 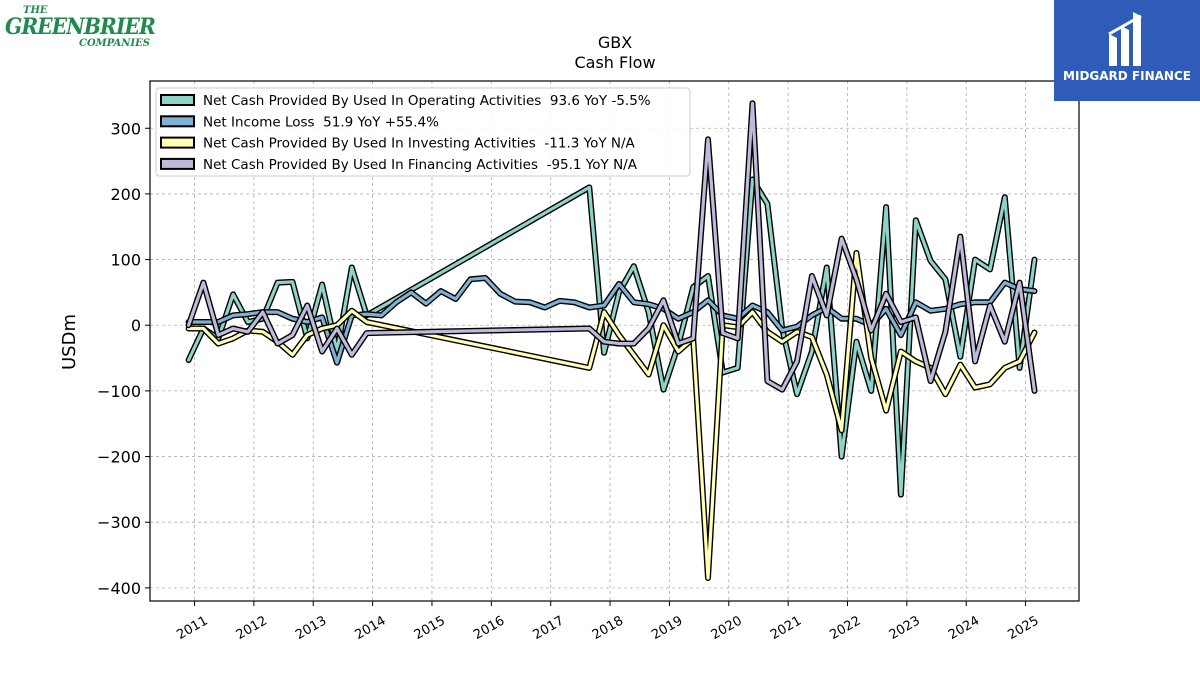 What do you see at coordinates (252, 628) in the screenshot?
I see `x-tick-label: 2012` at bounding box center [252, 628].